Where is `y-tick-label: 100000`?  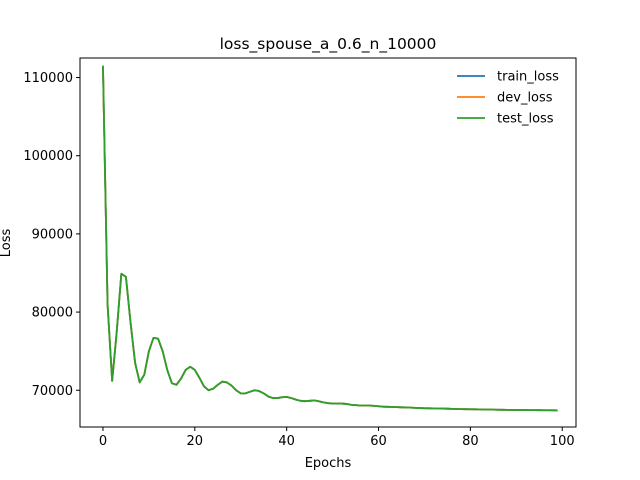
y-tick-label: 100000 is located at coordinates (48, 156).